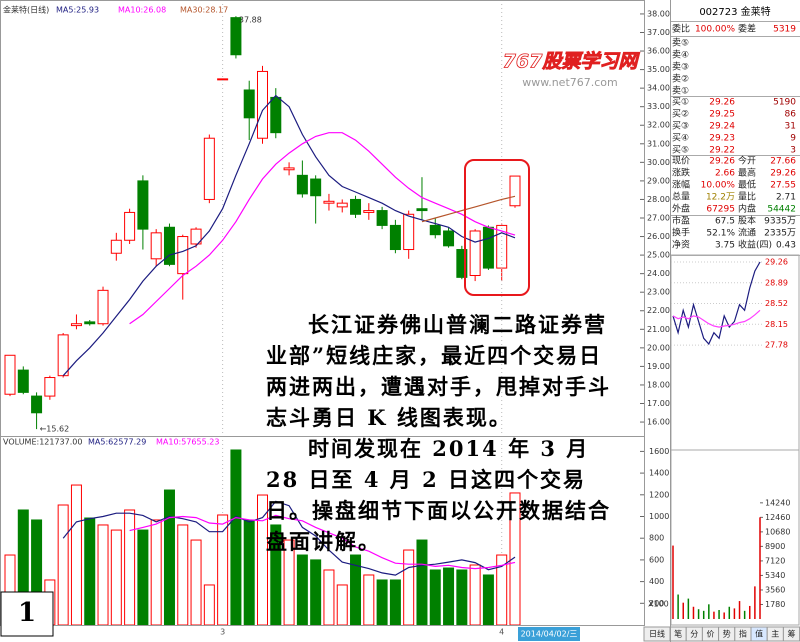 The height and width of the screenshot is (642, 800). What do you see at coordinates (497, 227) in the screenshot?
I see `highlight-box` at bounding box center [497, 227].